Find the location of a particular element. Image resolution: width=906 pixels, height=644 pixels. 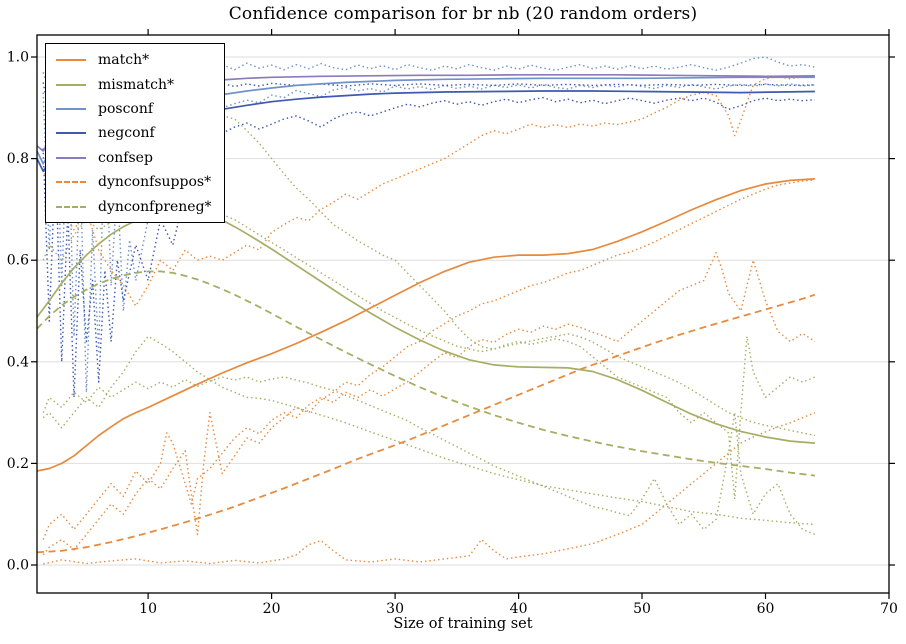

legend-item-label: mismatch* is located at coordinates (136, 84).